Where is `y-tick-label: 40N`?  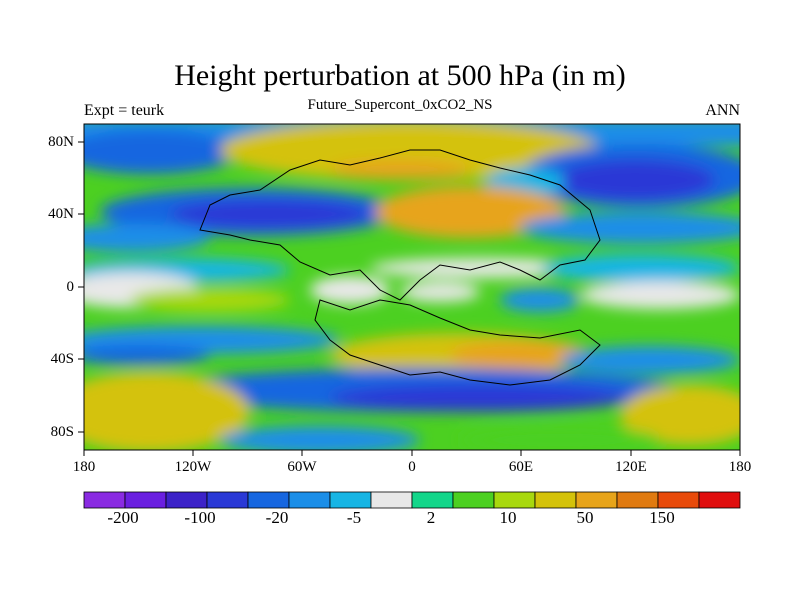
y-tick-label: 40N is located at coordinates (61, 214).